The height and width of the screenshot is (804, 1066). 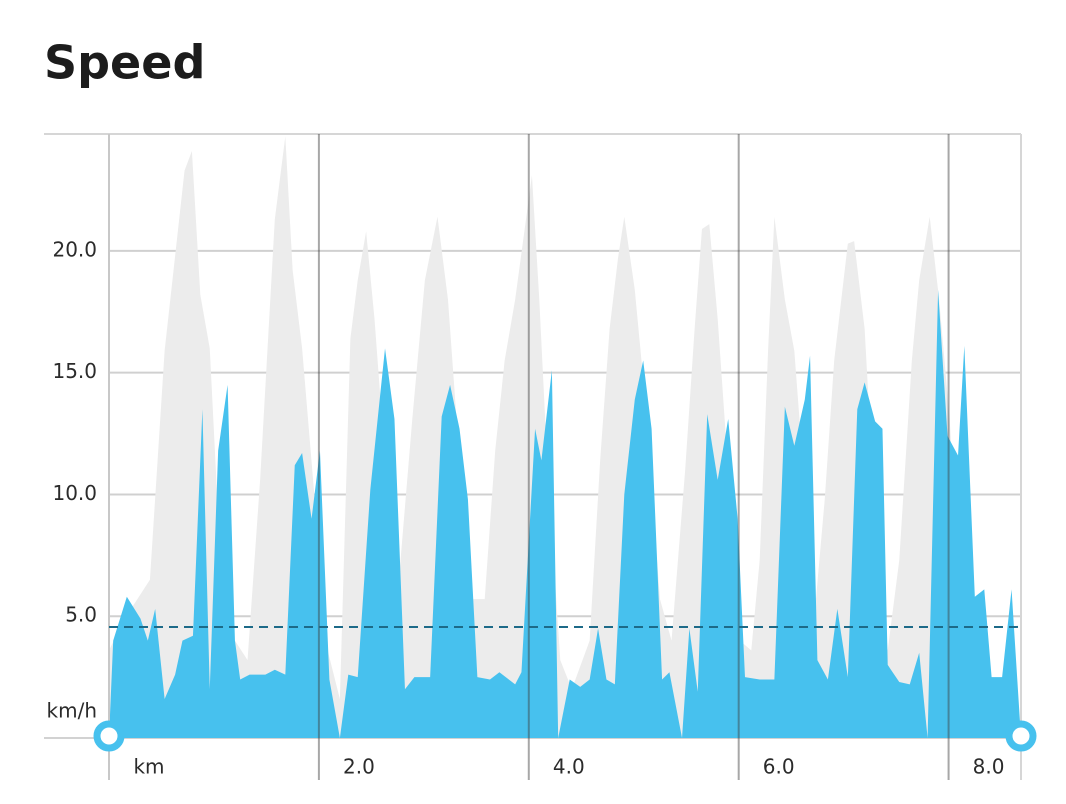 I want to click on range-handle-end, so click(x=1021, y=736).